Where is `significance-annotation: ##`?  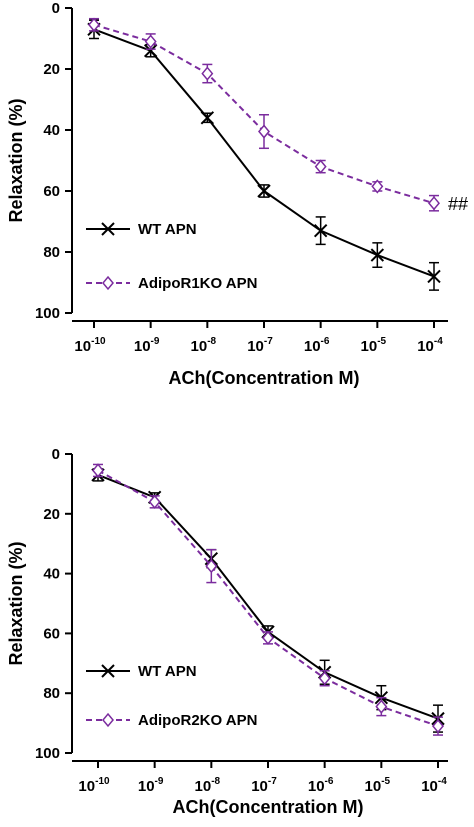
significance-annotation: ## is located at coordinates (458, 204).